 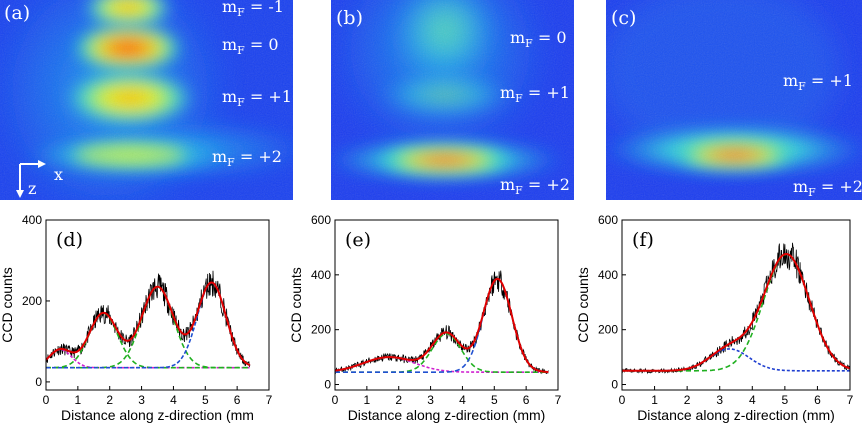 What do you see at coordinates (349, 18) in the screenshot?
I see `panel-label-b: (b)` at bounding box center [349, 18].